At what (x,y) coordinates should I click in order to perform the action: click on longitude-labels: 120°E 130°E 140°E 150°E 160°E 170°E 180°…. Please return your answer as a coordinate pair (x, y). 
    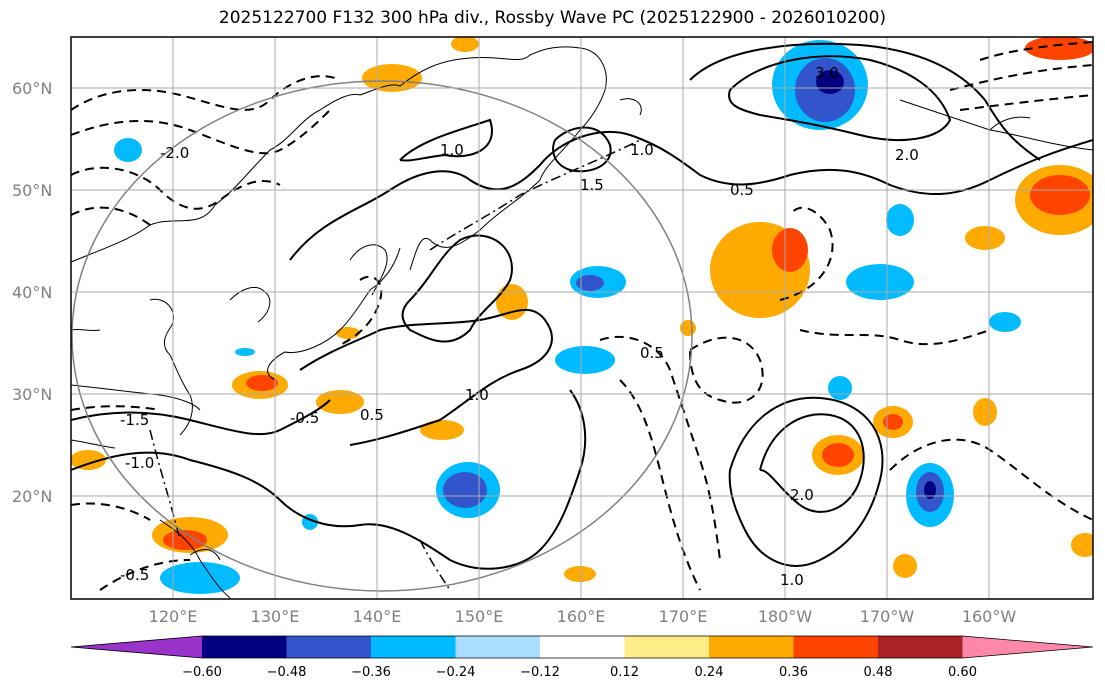
    Looking at the image, I should click on (583, 616).